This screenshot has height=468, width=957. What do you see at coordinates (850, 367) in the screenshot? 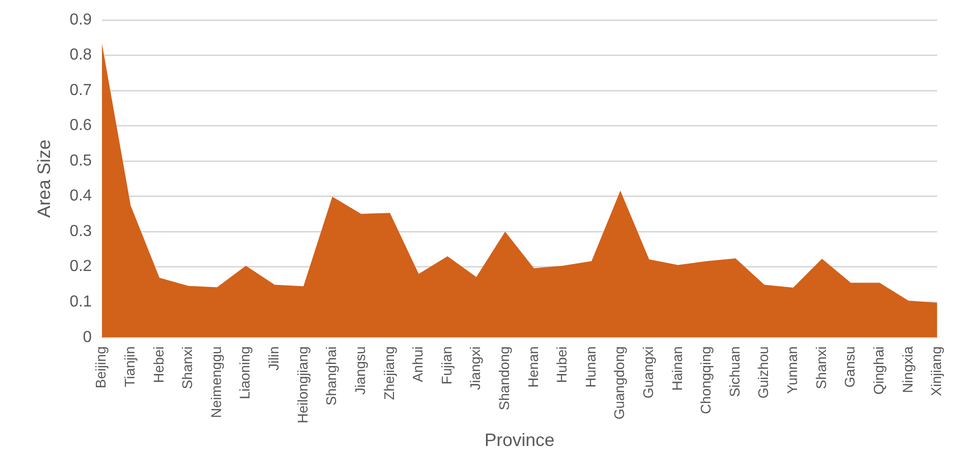
I see `x-tick-label: Gansu` at bounding box center [850, 367].